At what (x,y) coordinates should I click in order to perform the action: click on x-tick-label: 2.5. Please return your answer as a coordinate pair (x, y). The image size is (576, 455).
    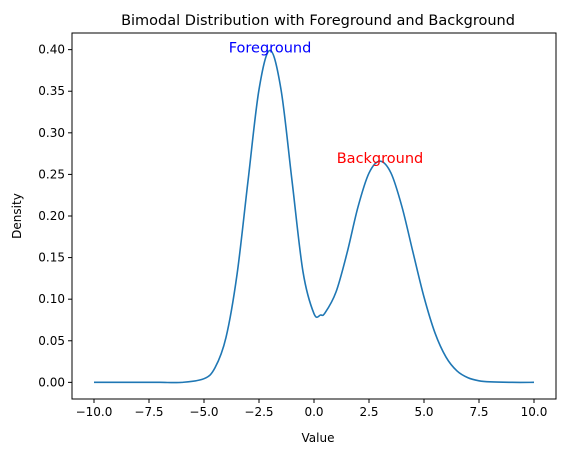
    Looking at the image, I should click on (368, 412).